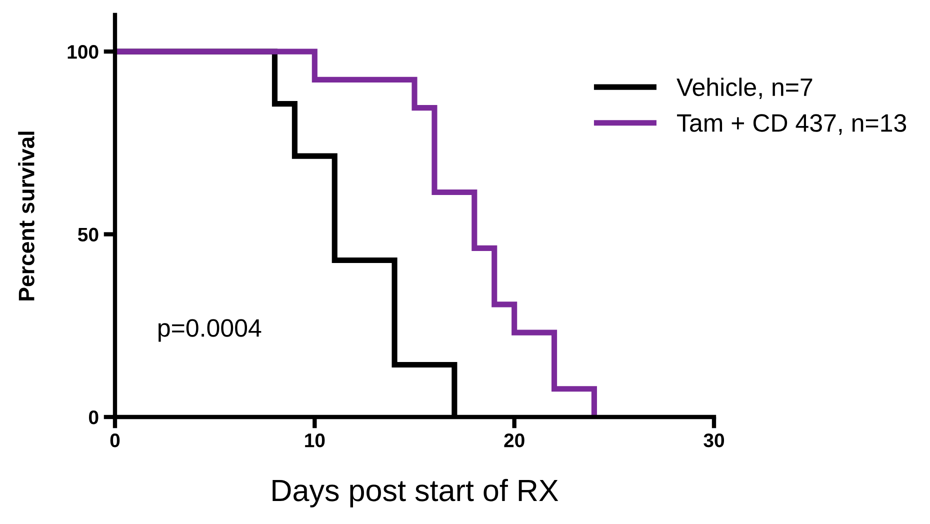 This screenshot has width=930, height=524. What do you see at coordinates (315, 440) in the screenshot?
I see `x-tick-label: 10` at bounding box center [315, 440].